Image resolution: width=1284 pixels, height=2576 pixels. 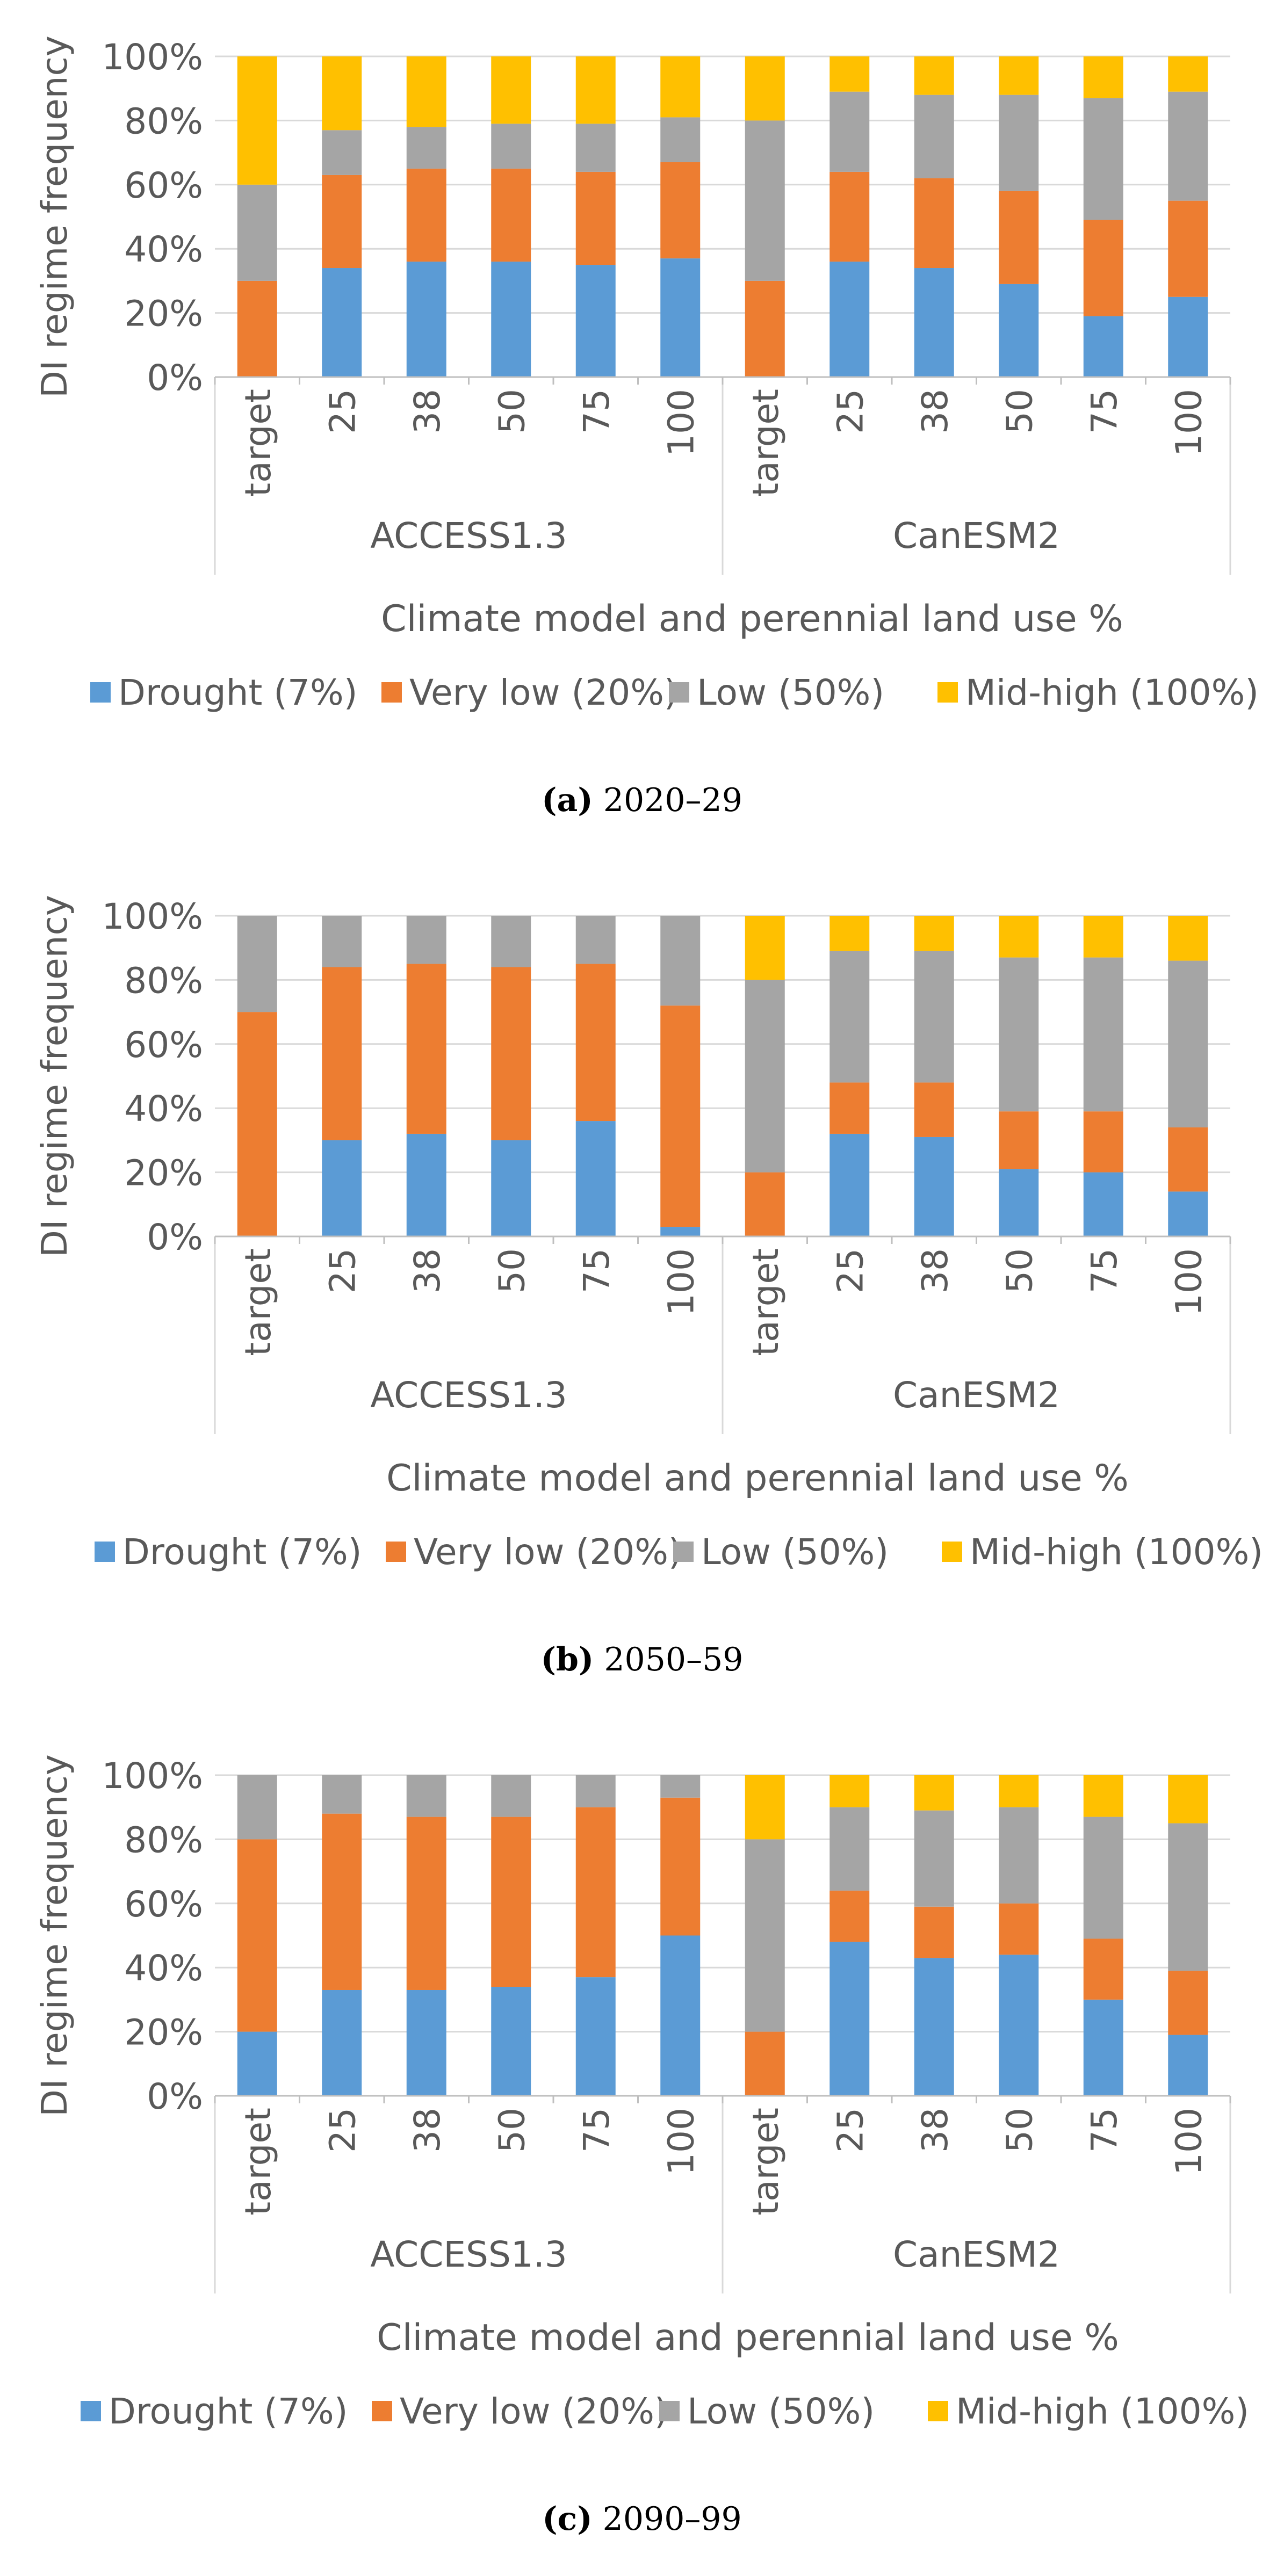 I want to click on x-category-label: 25, so click(x=850, y=1270).